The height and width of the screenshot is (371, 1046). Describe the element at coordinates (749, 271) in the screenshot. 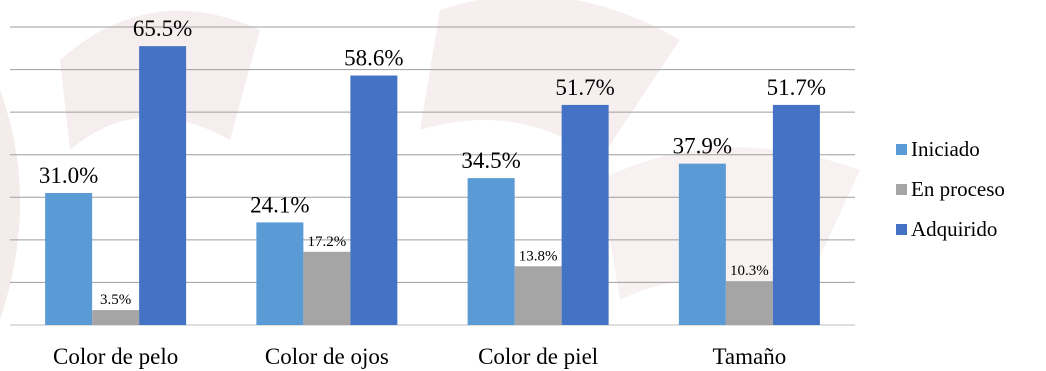

I see `data-label: 10.3%` at that location.